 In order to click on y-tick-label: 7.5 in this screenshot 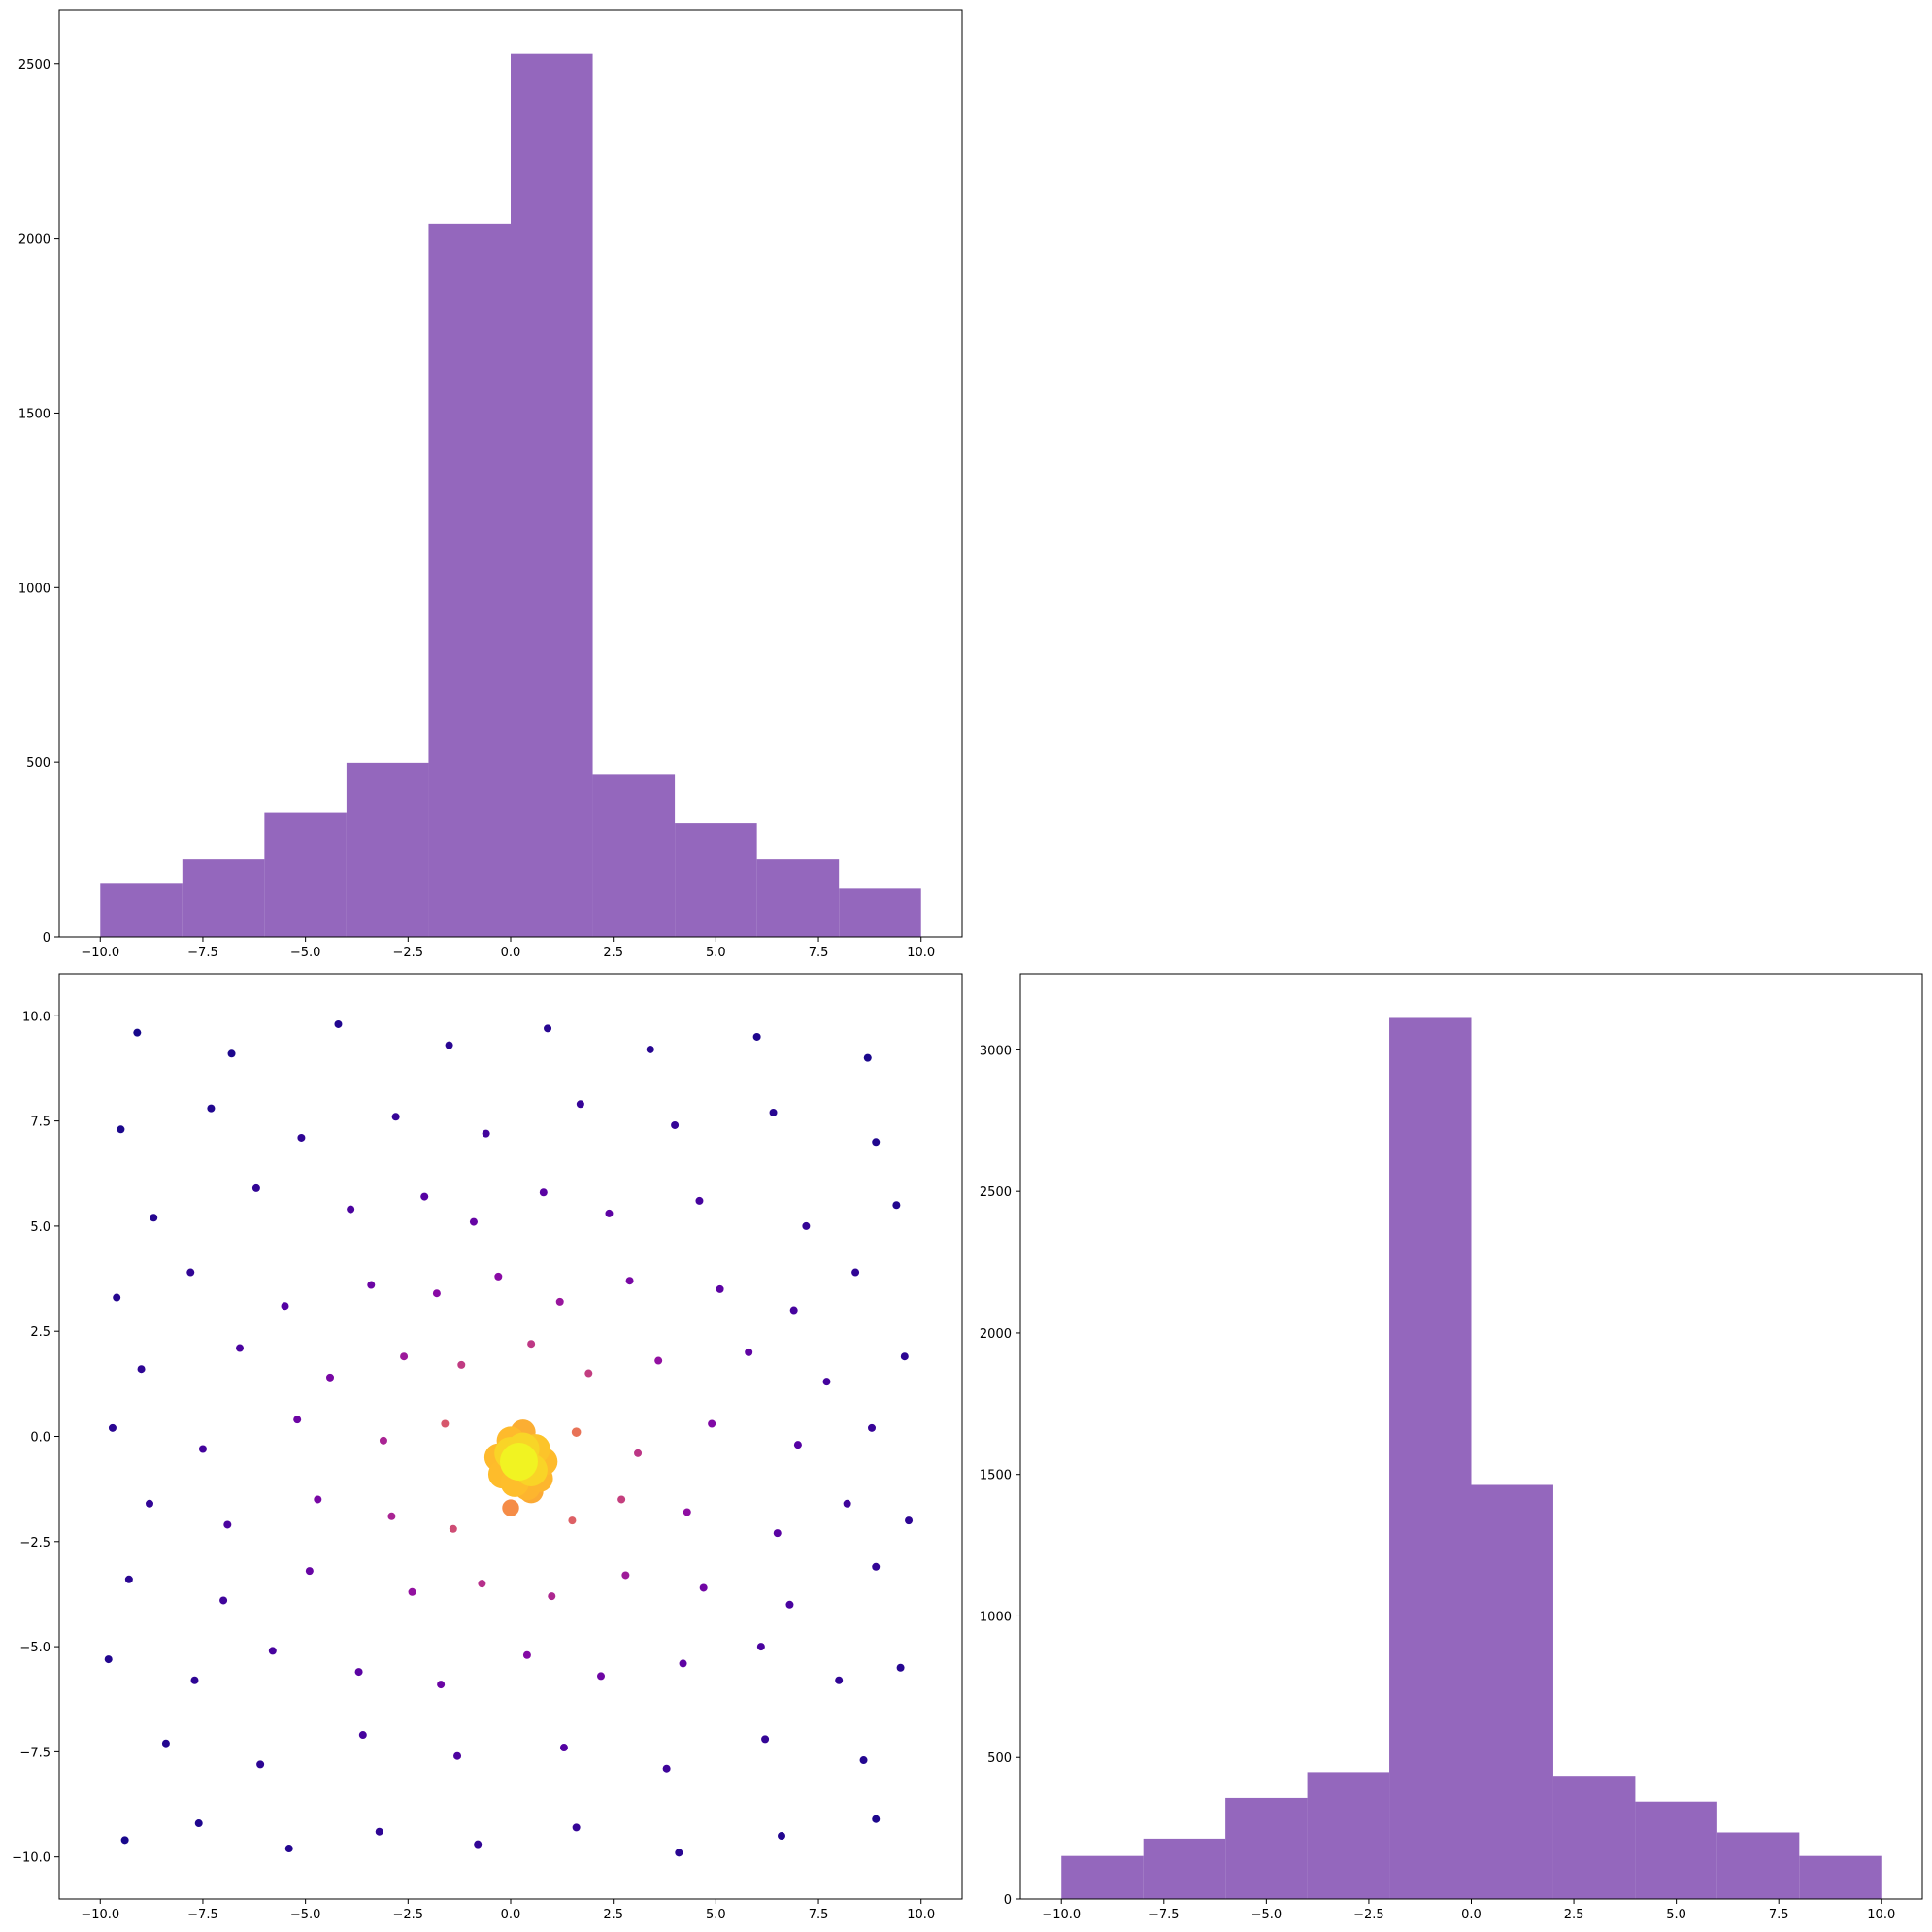, I will do `click(40, 1123)`.